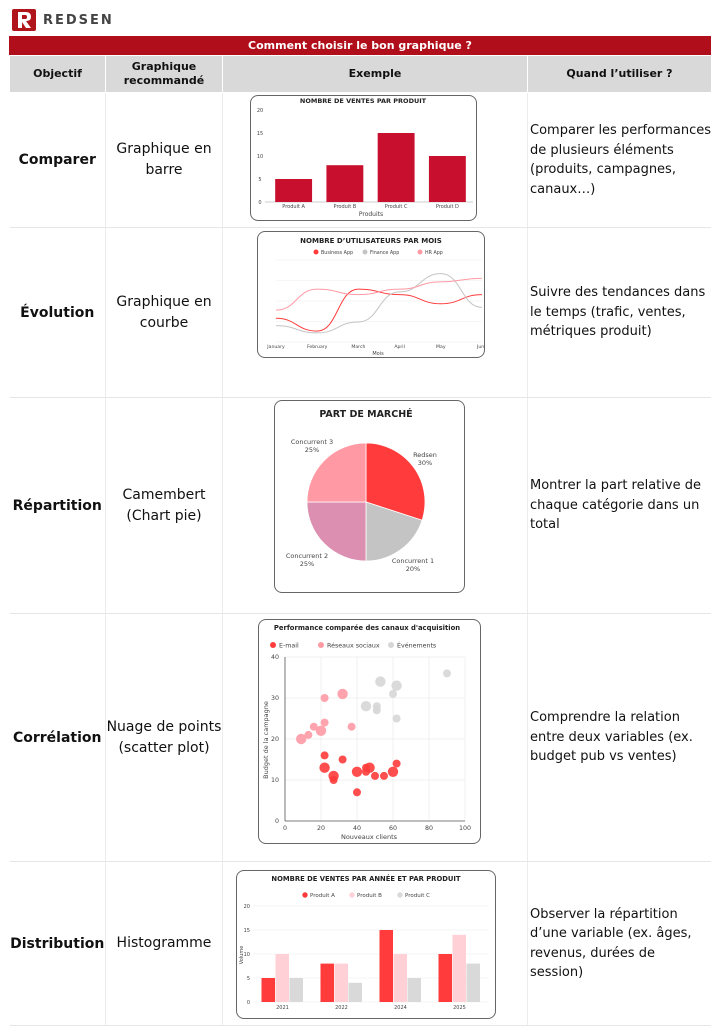 This screenshot has width=711, height=1026. What do you see at coordinates (434, 253) in the screenshot?
I see `legend-label: HR App` at bounding box center [434, 253].